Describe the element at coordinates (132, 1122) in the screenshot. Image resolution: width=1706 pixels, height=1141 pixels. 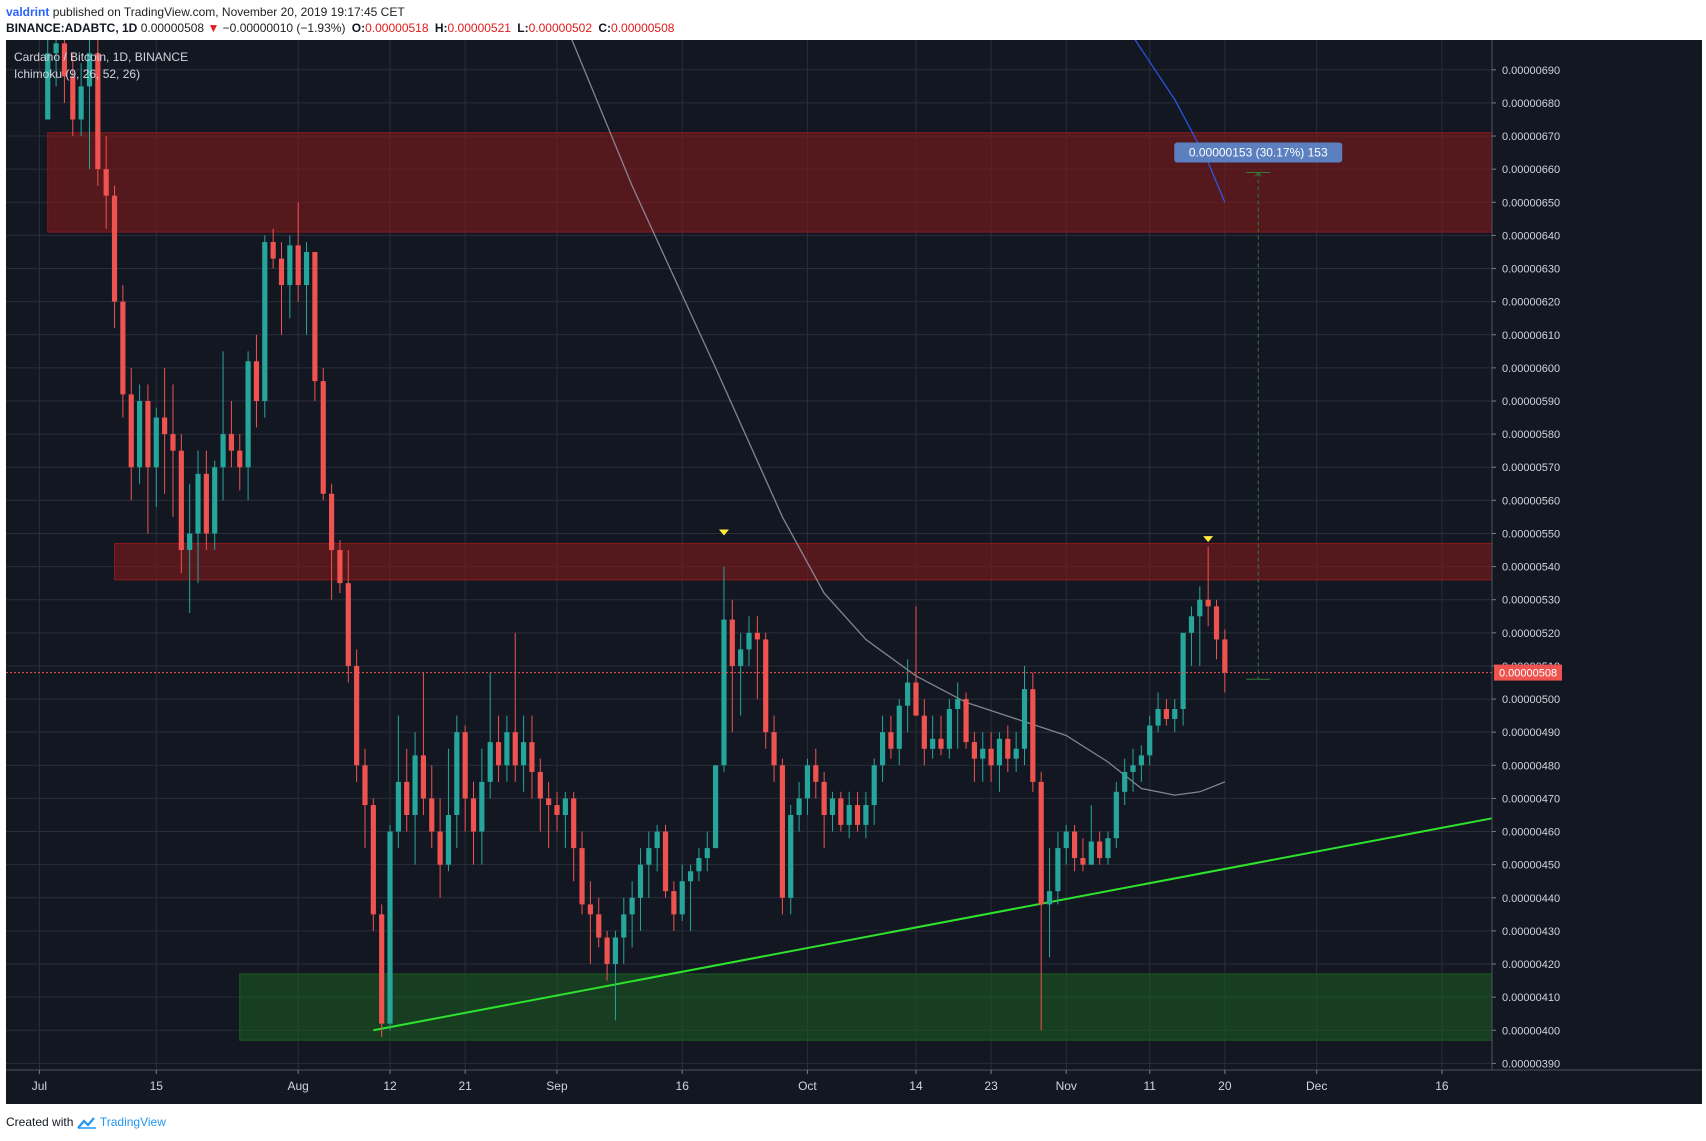
I see `tradingview-brand: TradingView` at that location.